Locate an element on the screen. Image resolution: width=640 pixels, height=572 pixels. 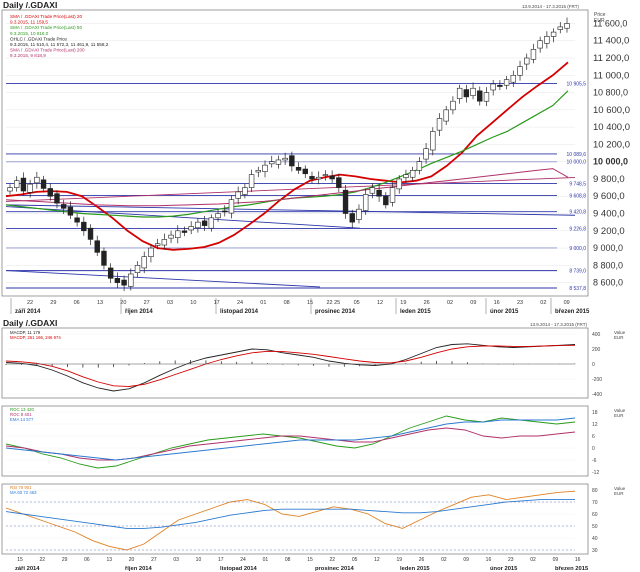
x-day-label-sub: 22 is located at coordinates (333, 560).